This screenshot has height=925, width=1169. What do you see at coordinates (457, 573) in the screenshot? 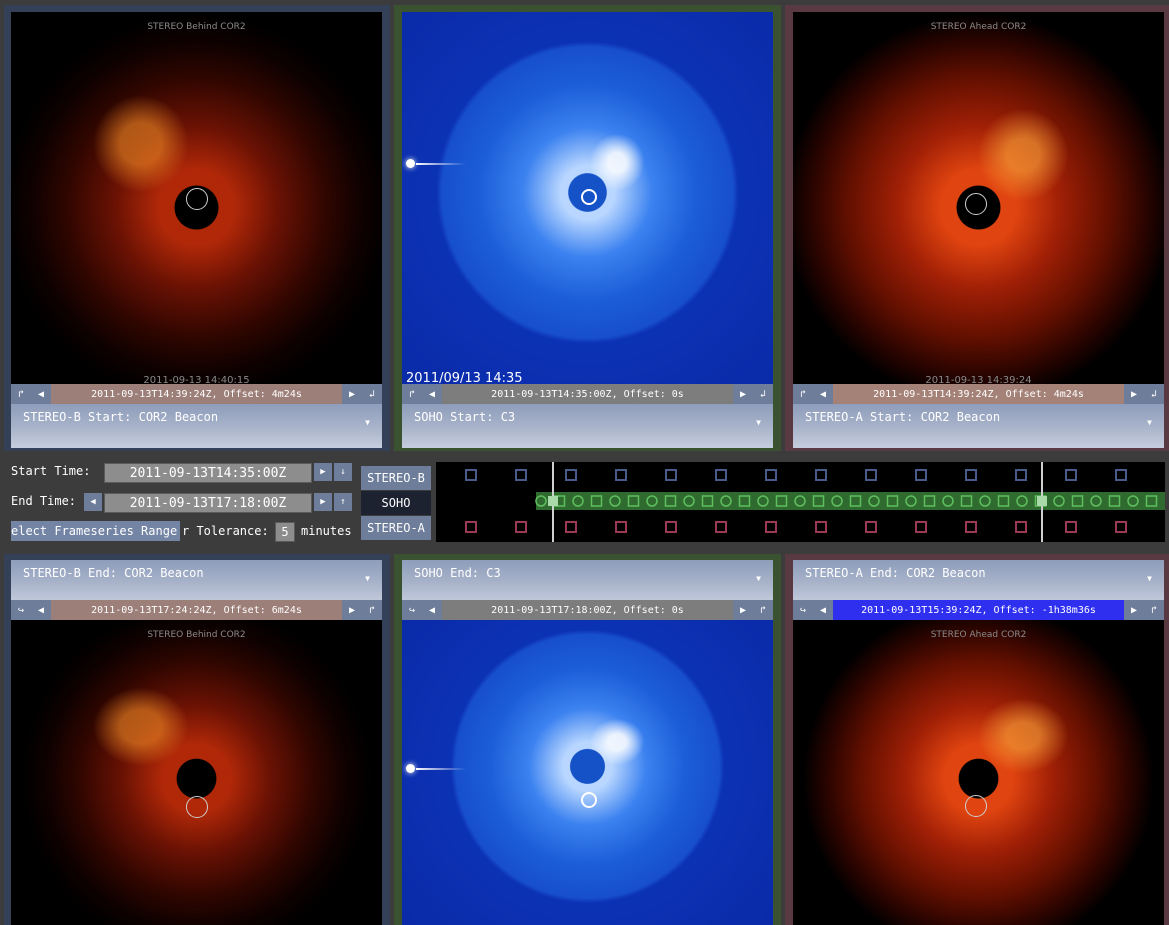
I see `source-selector-label: SOHO End: C3` at bounding box center [457, 573].